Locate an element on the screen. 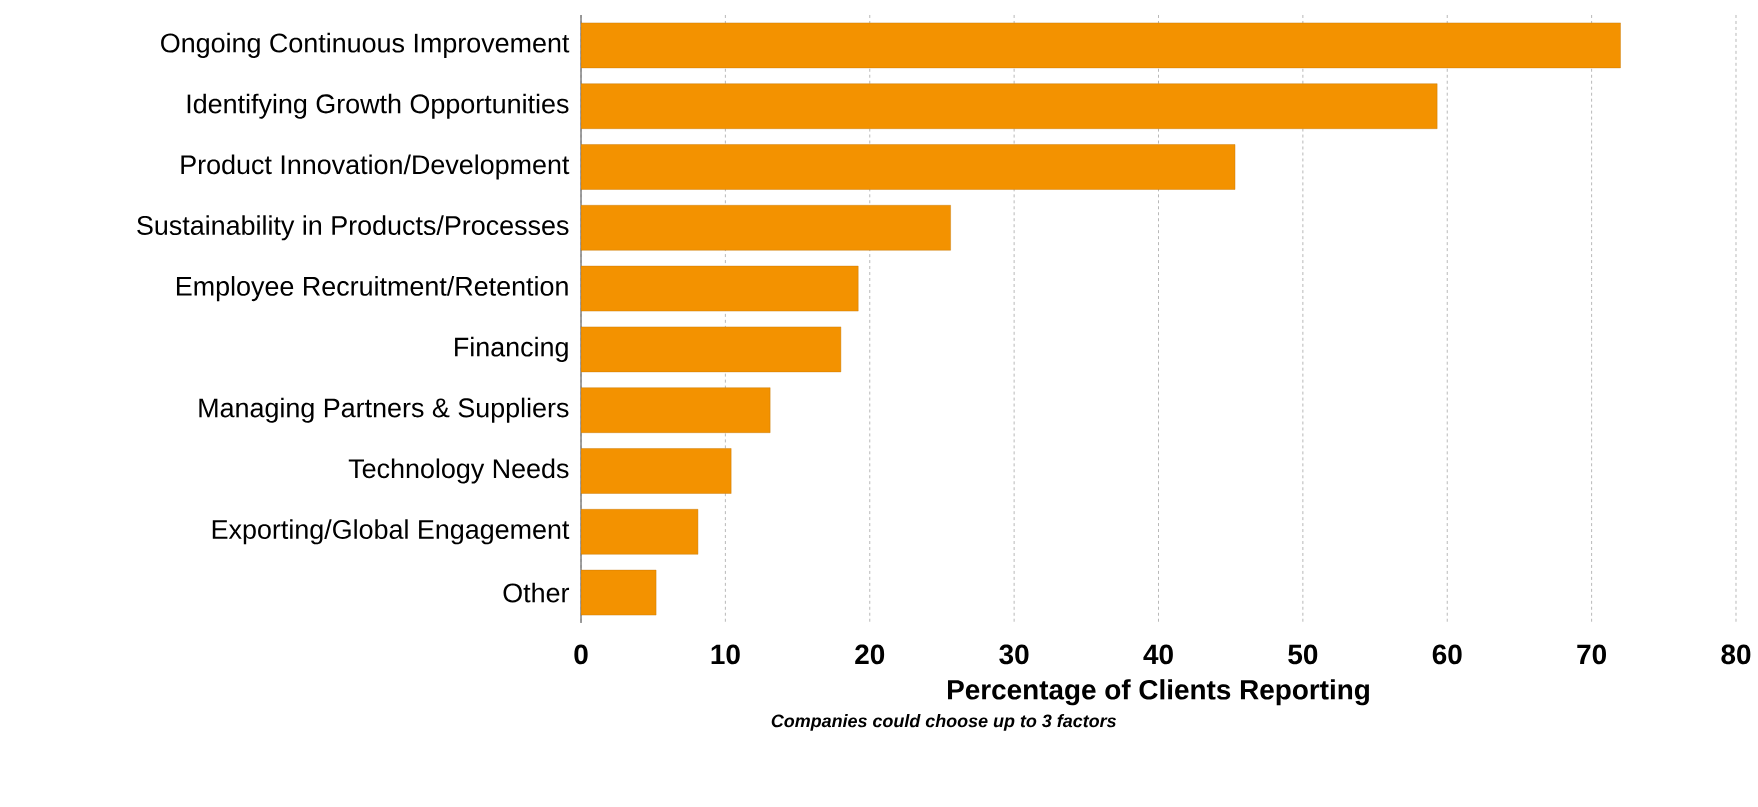 The height and width of the screenshot is (807, 1758). x-tick-label: 30 is located at coordinates (1014, 654).